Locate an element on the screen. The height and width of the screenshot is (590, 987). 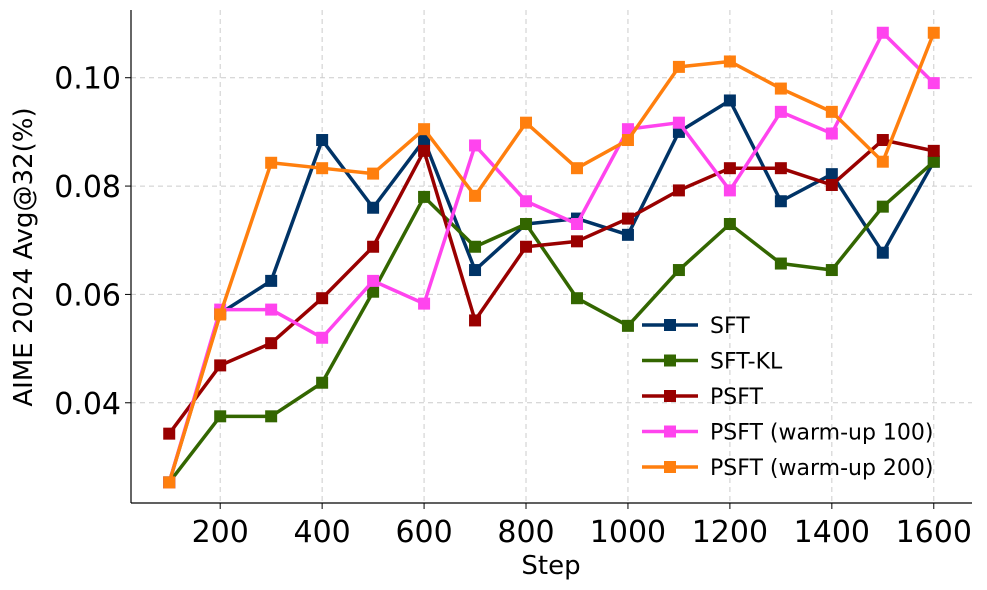
legend-label: SFT is located at coordinates (730, 326).